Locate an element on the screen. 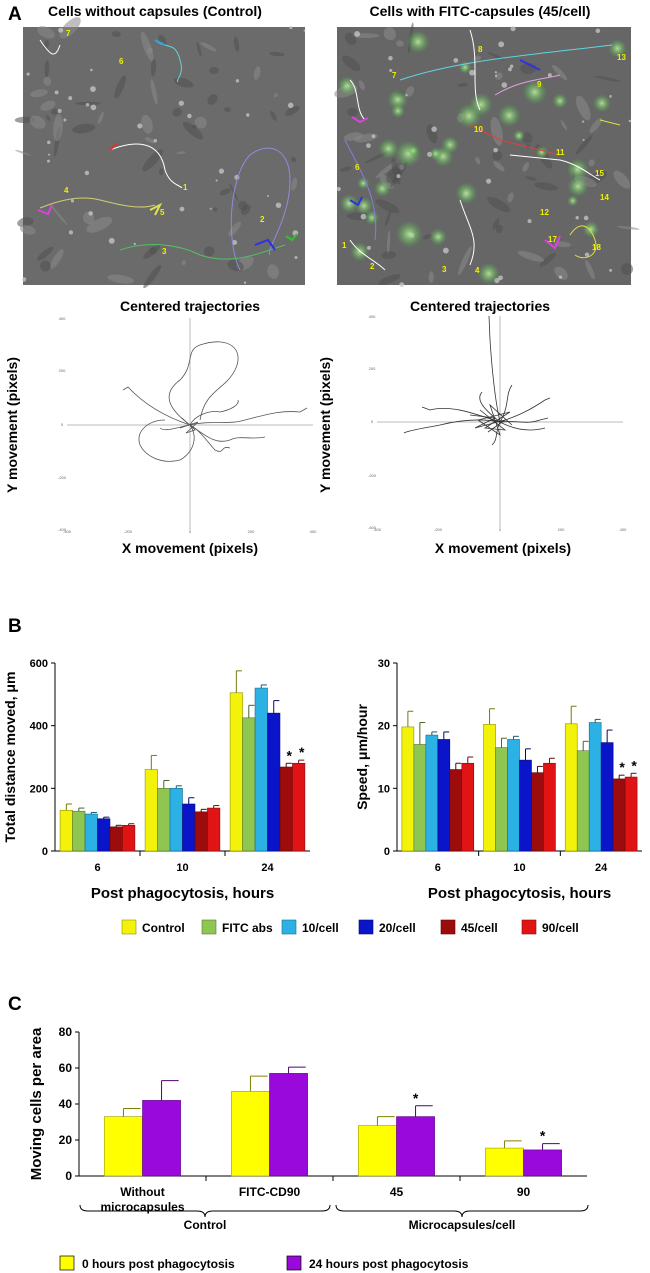  track-label: 3 is located at coordinates (444, 269).